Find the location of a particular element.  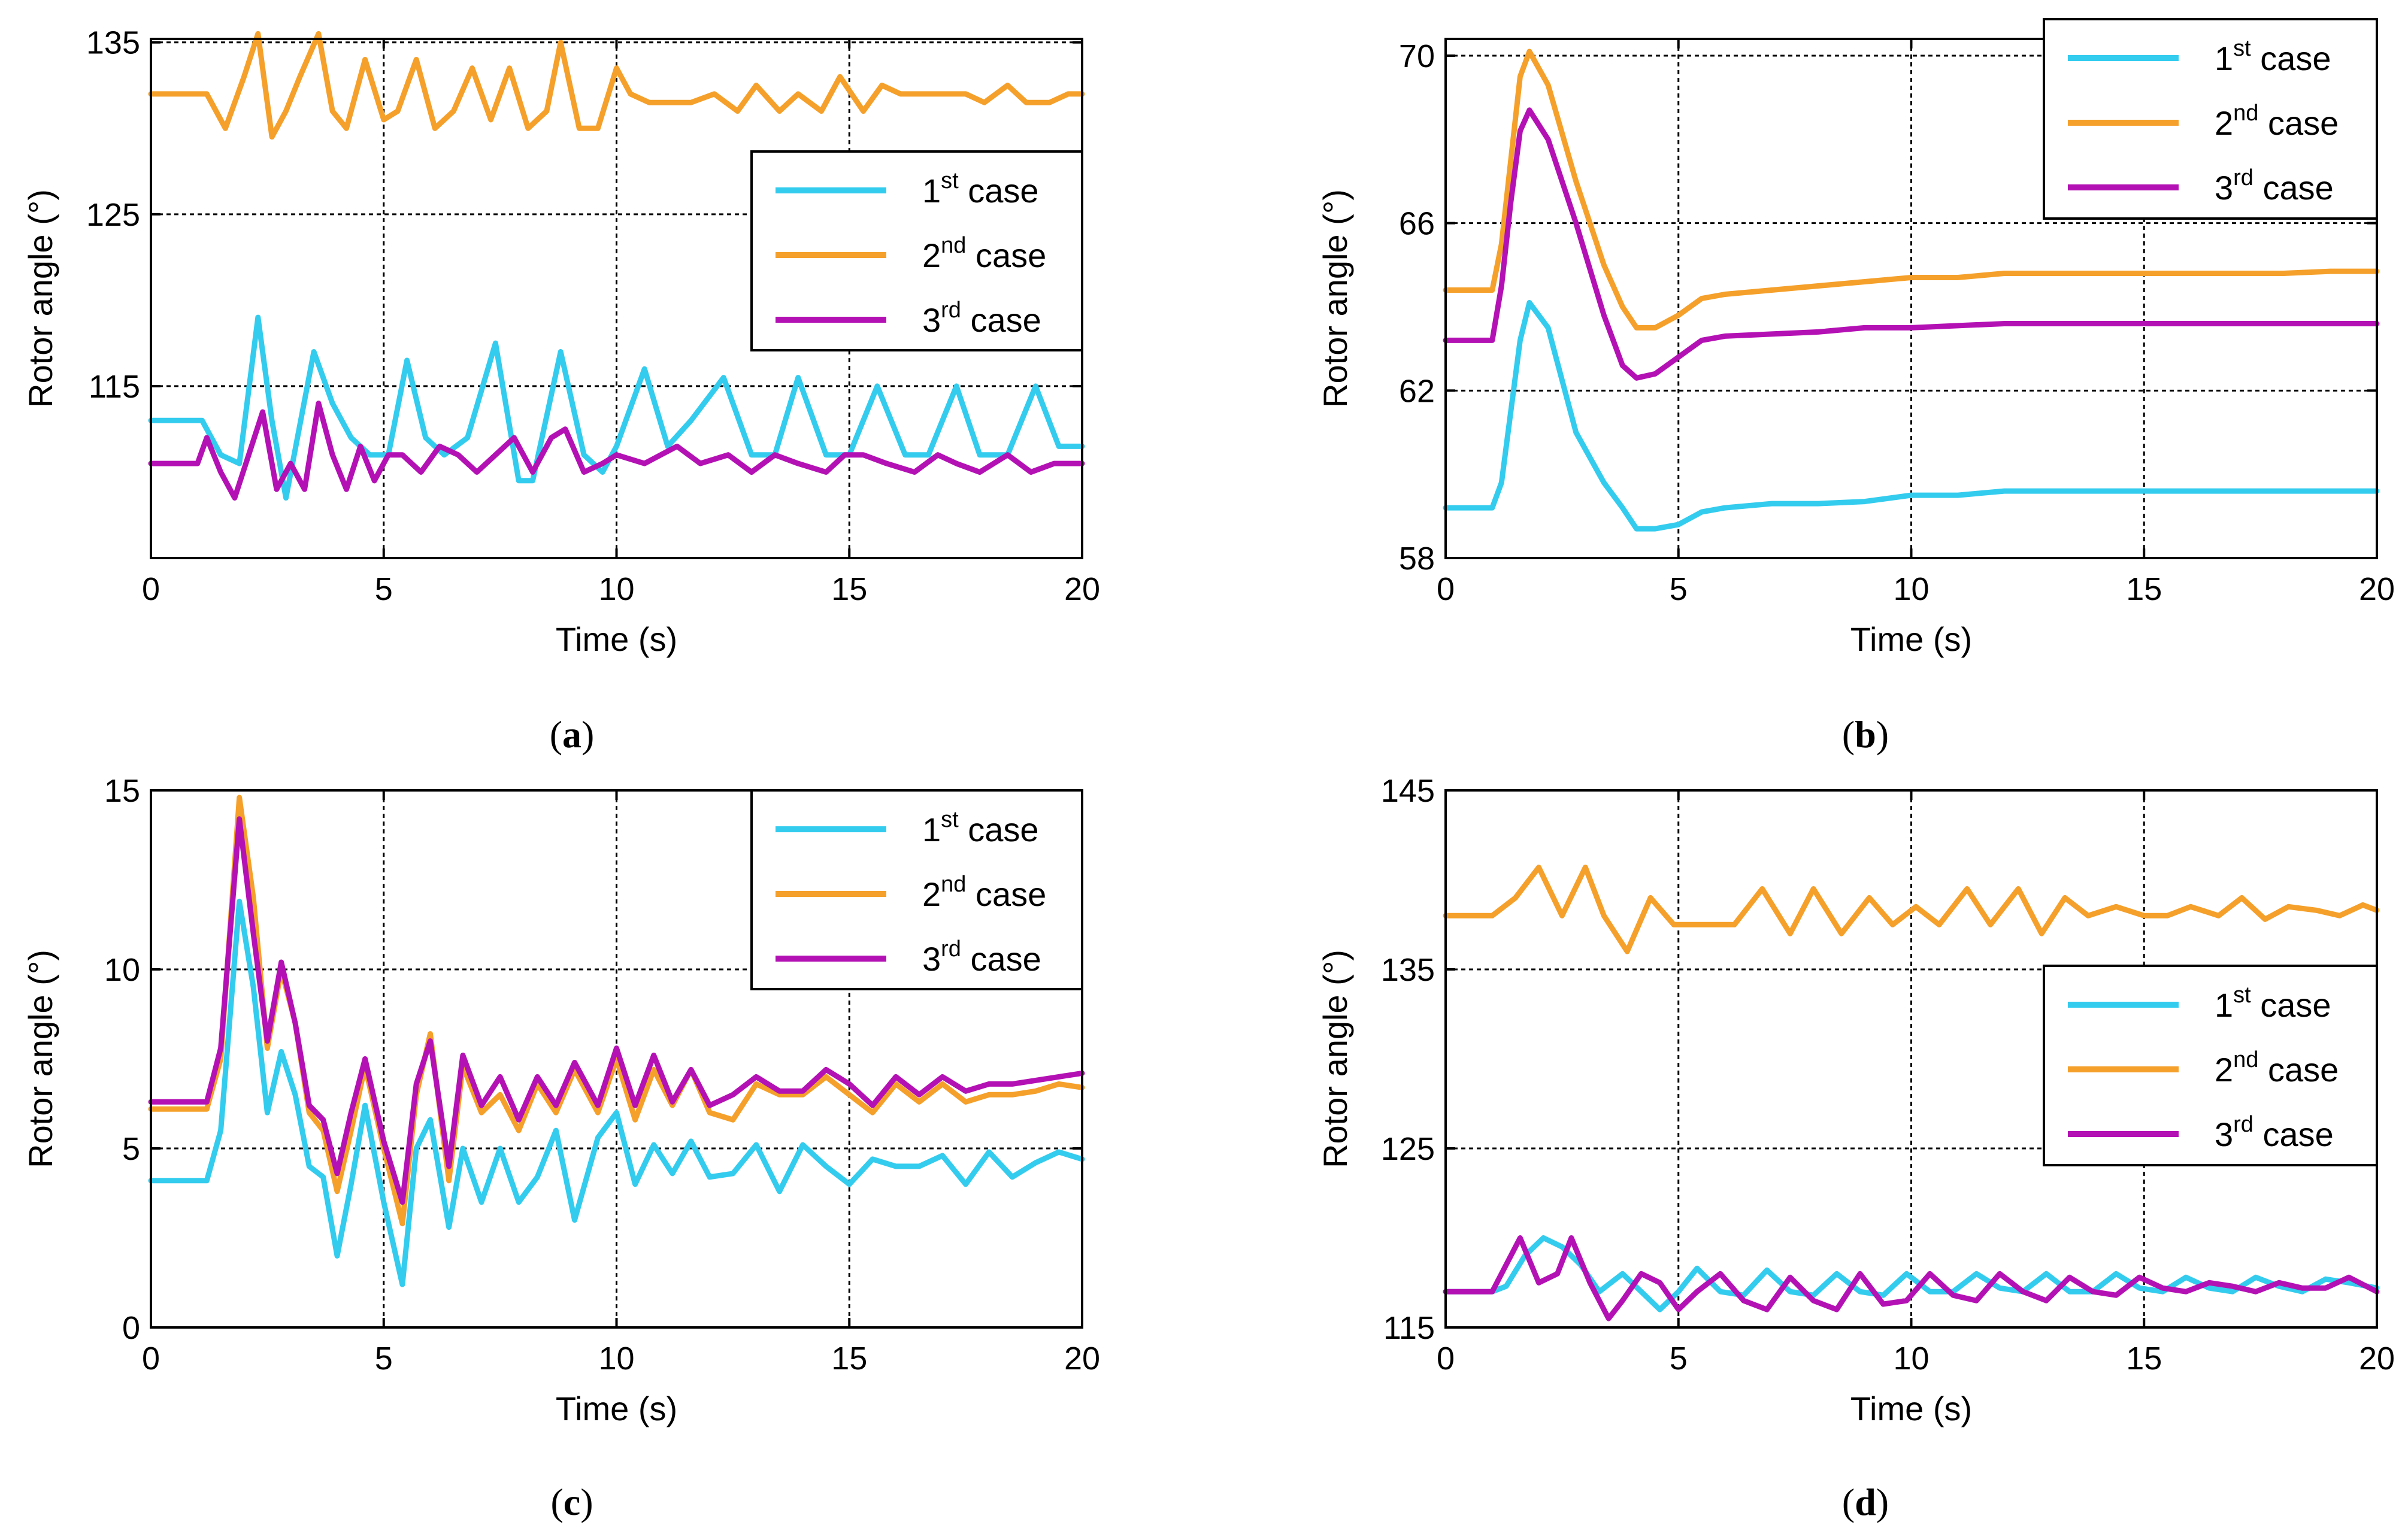

panel-caption: (d) is located at coordinates (1865, 1502).